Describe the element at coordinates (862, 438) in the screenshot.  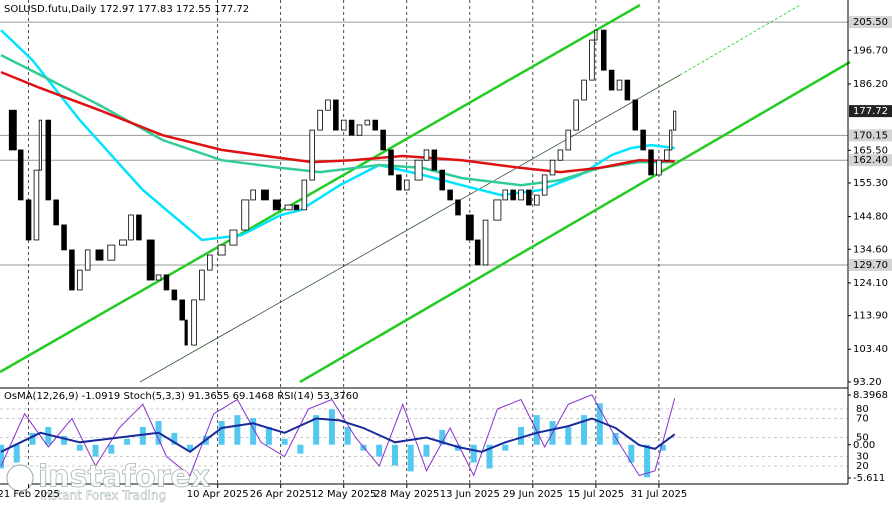
I see `y2-tick-label: 50` at that location.